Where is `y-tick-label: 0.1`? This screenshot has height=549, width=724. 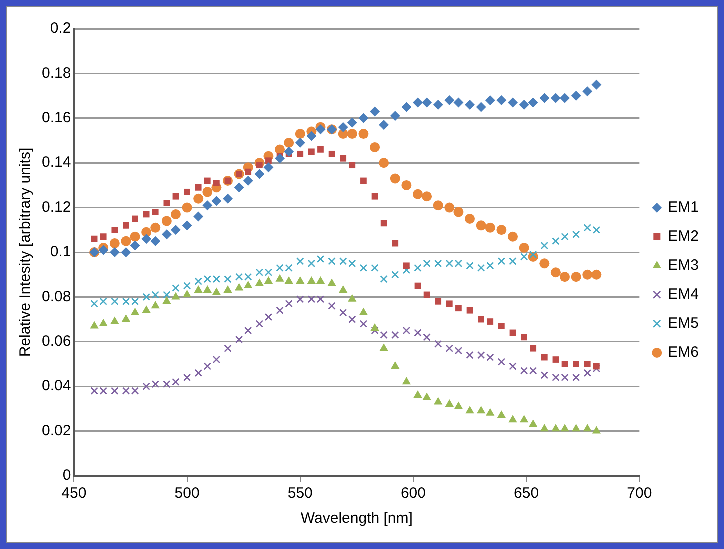 y-tick-label: 0.1 is located at coordinates (61, 252).